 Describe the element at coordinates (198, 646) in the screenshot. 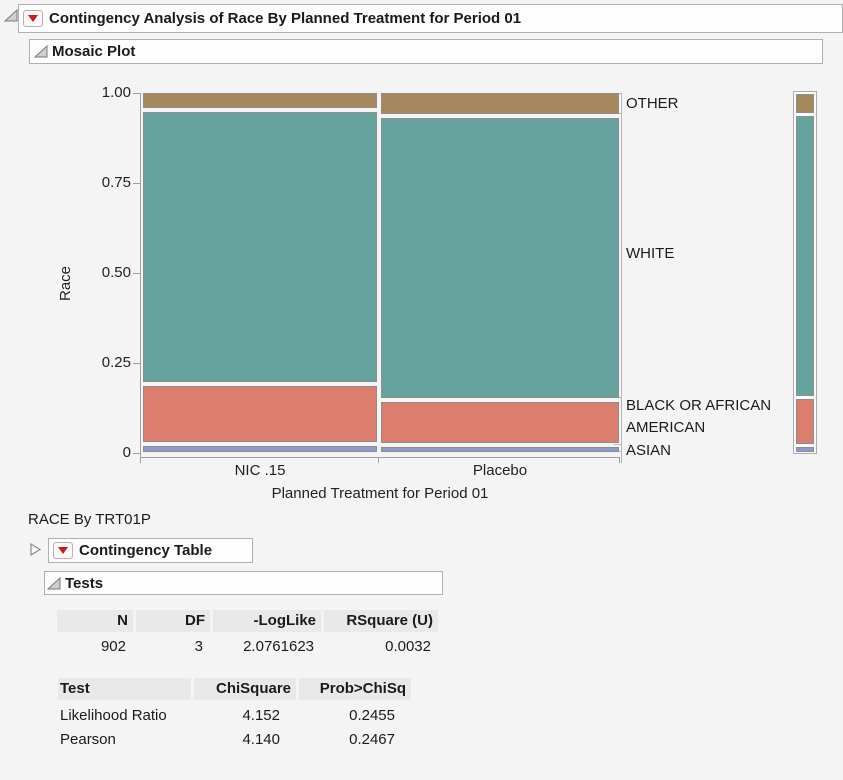

I see `cell-df: 3` at that location.